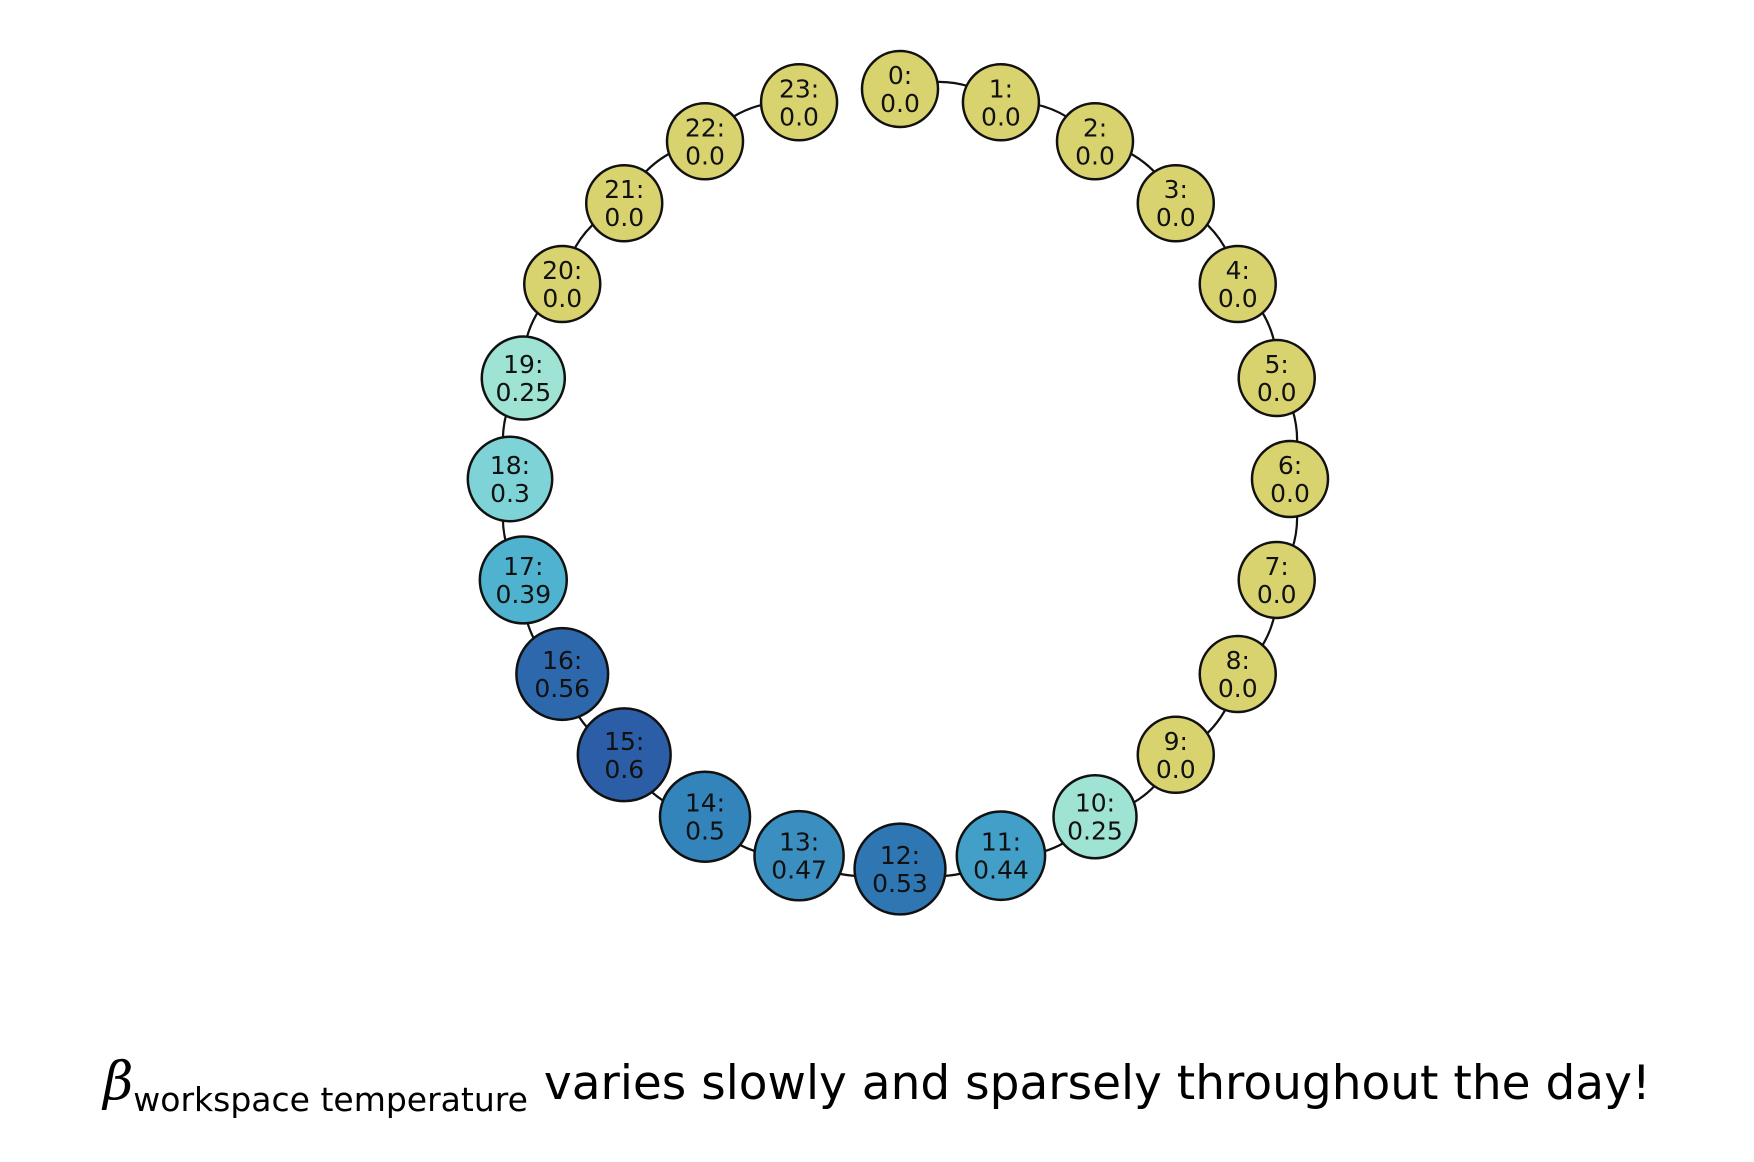 This screenshot has width=1754, height=1162. I want to click on node-5-value-label: 0.0, so click(1277, 392).